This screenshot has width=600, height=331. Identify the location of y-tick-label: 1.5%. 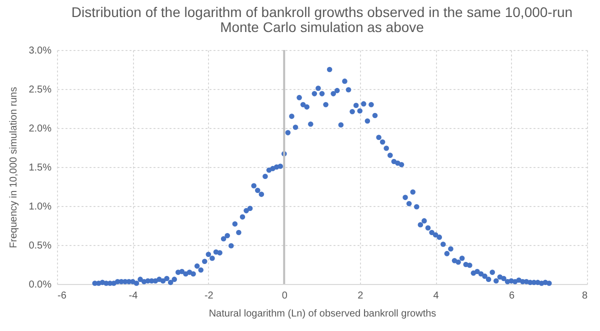
(40, 168).